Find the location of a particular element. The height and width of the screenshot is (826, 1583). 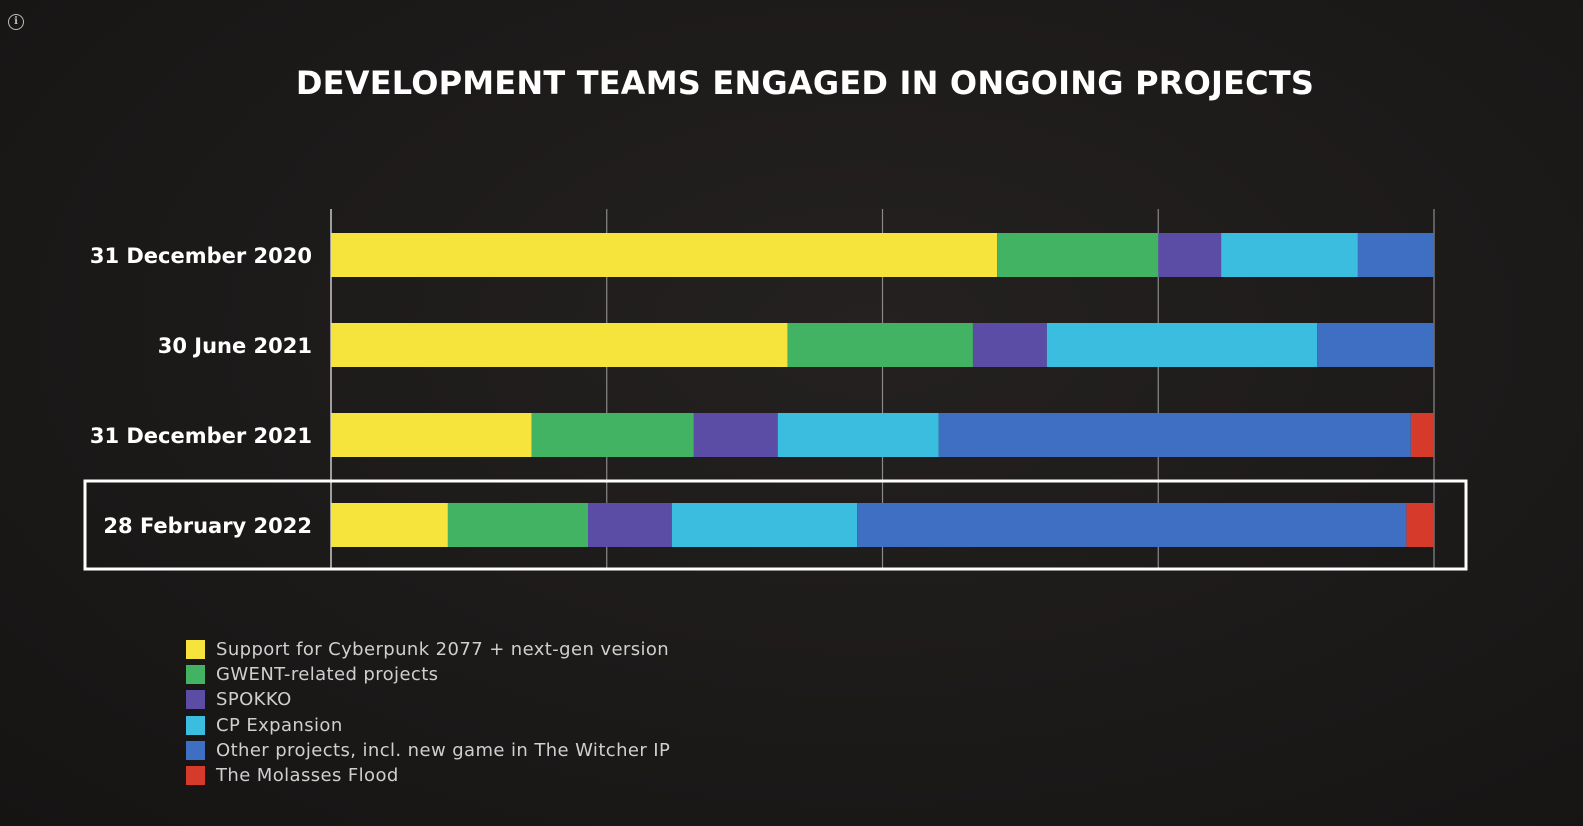

highlight-box is located at coordinates (775, 525).